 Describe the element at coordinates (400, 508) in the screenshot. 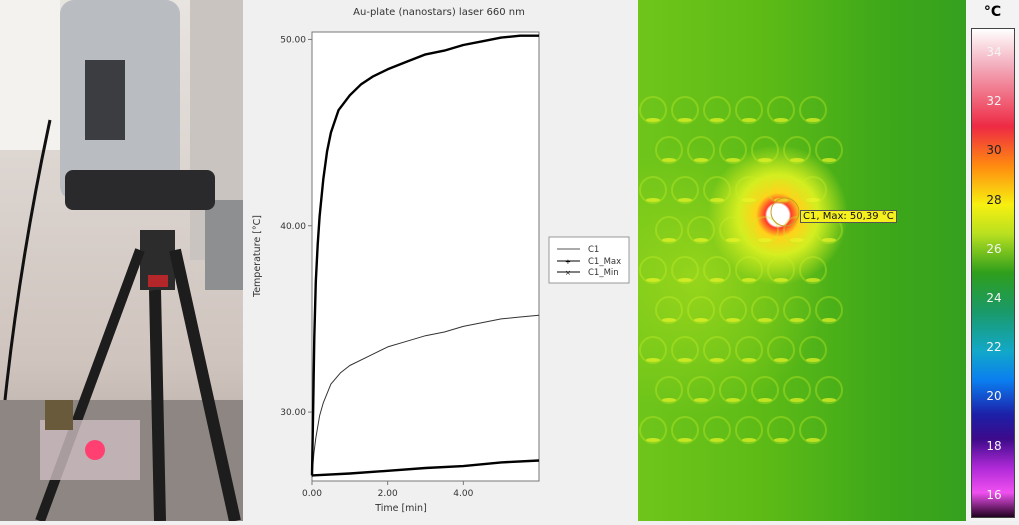

I see `x-axis-label: Time [min]` at that location.